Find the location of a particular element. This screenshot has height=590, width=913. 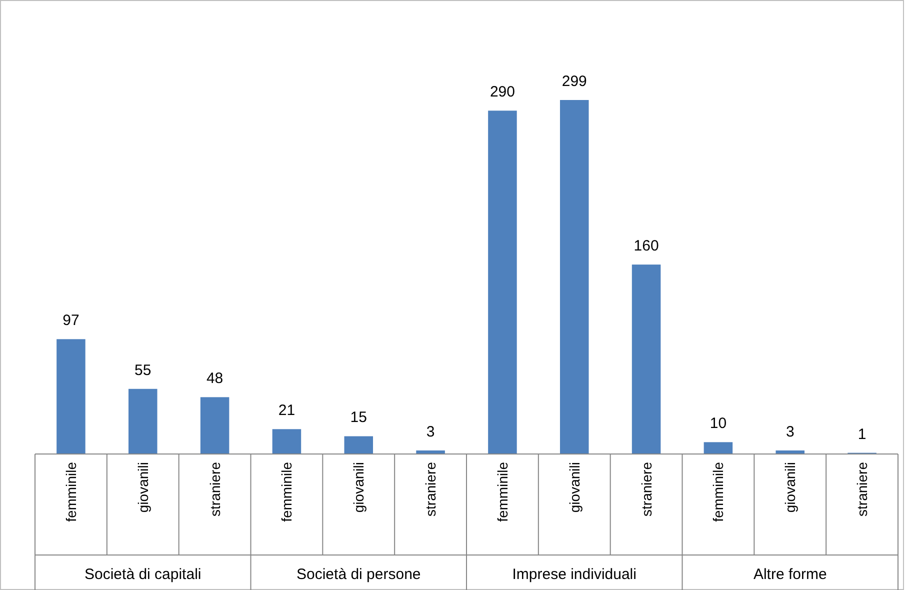

data-label: 10 is located at coordinates (718, 423).